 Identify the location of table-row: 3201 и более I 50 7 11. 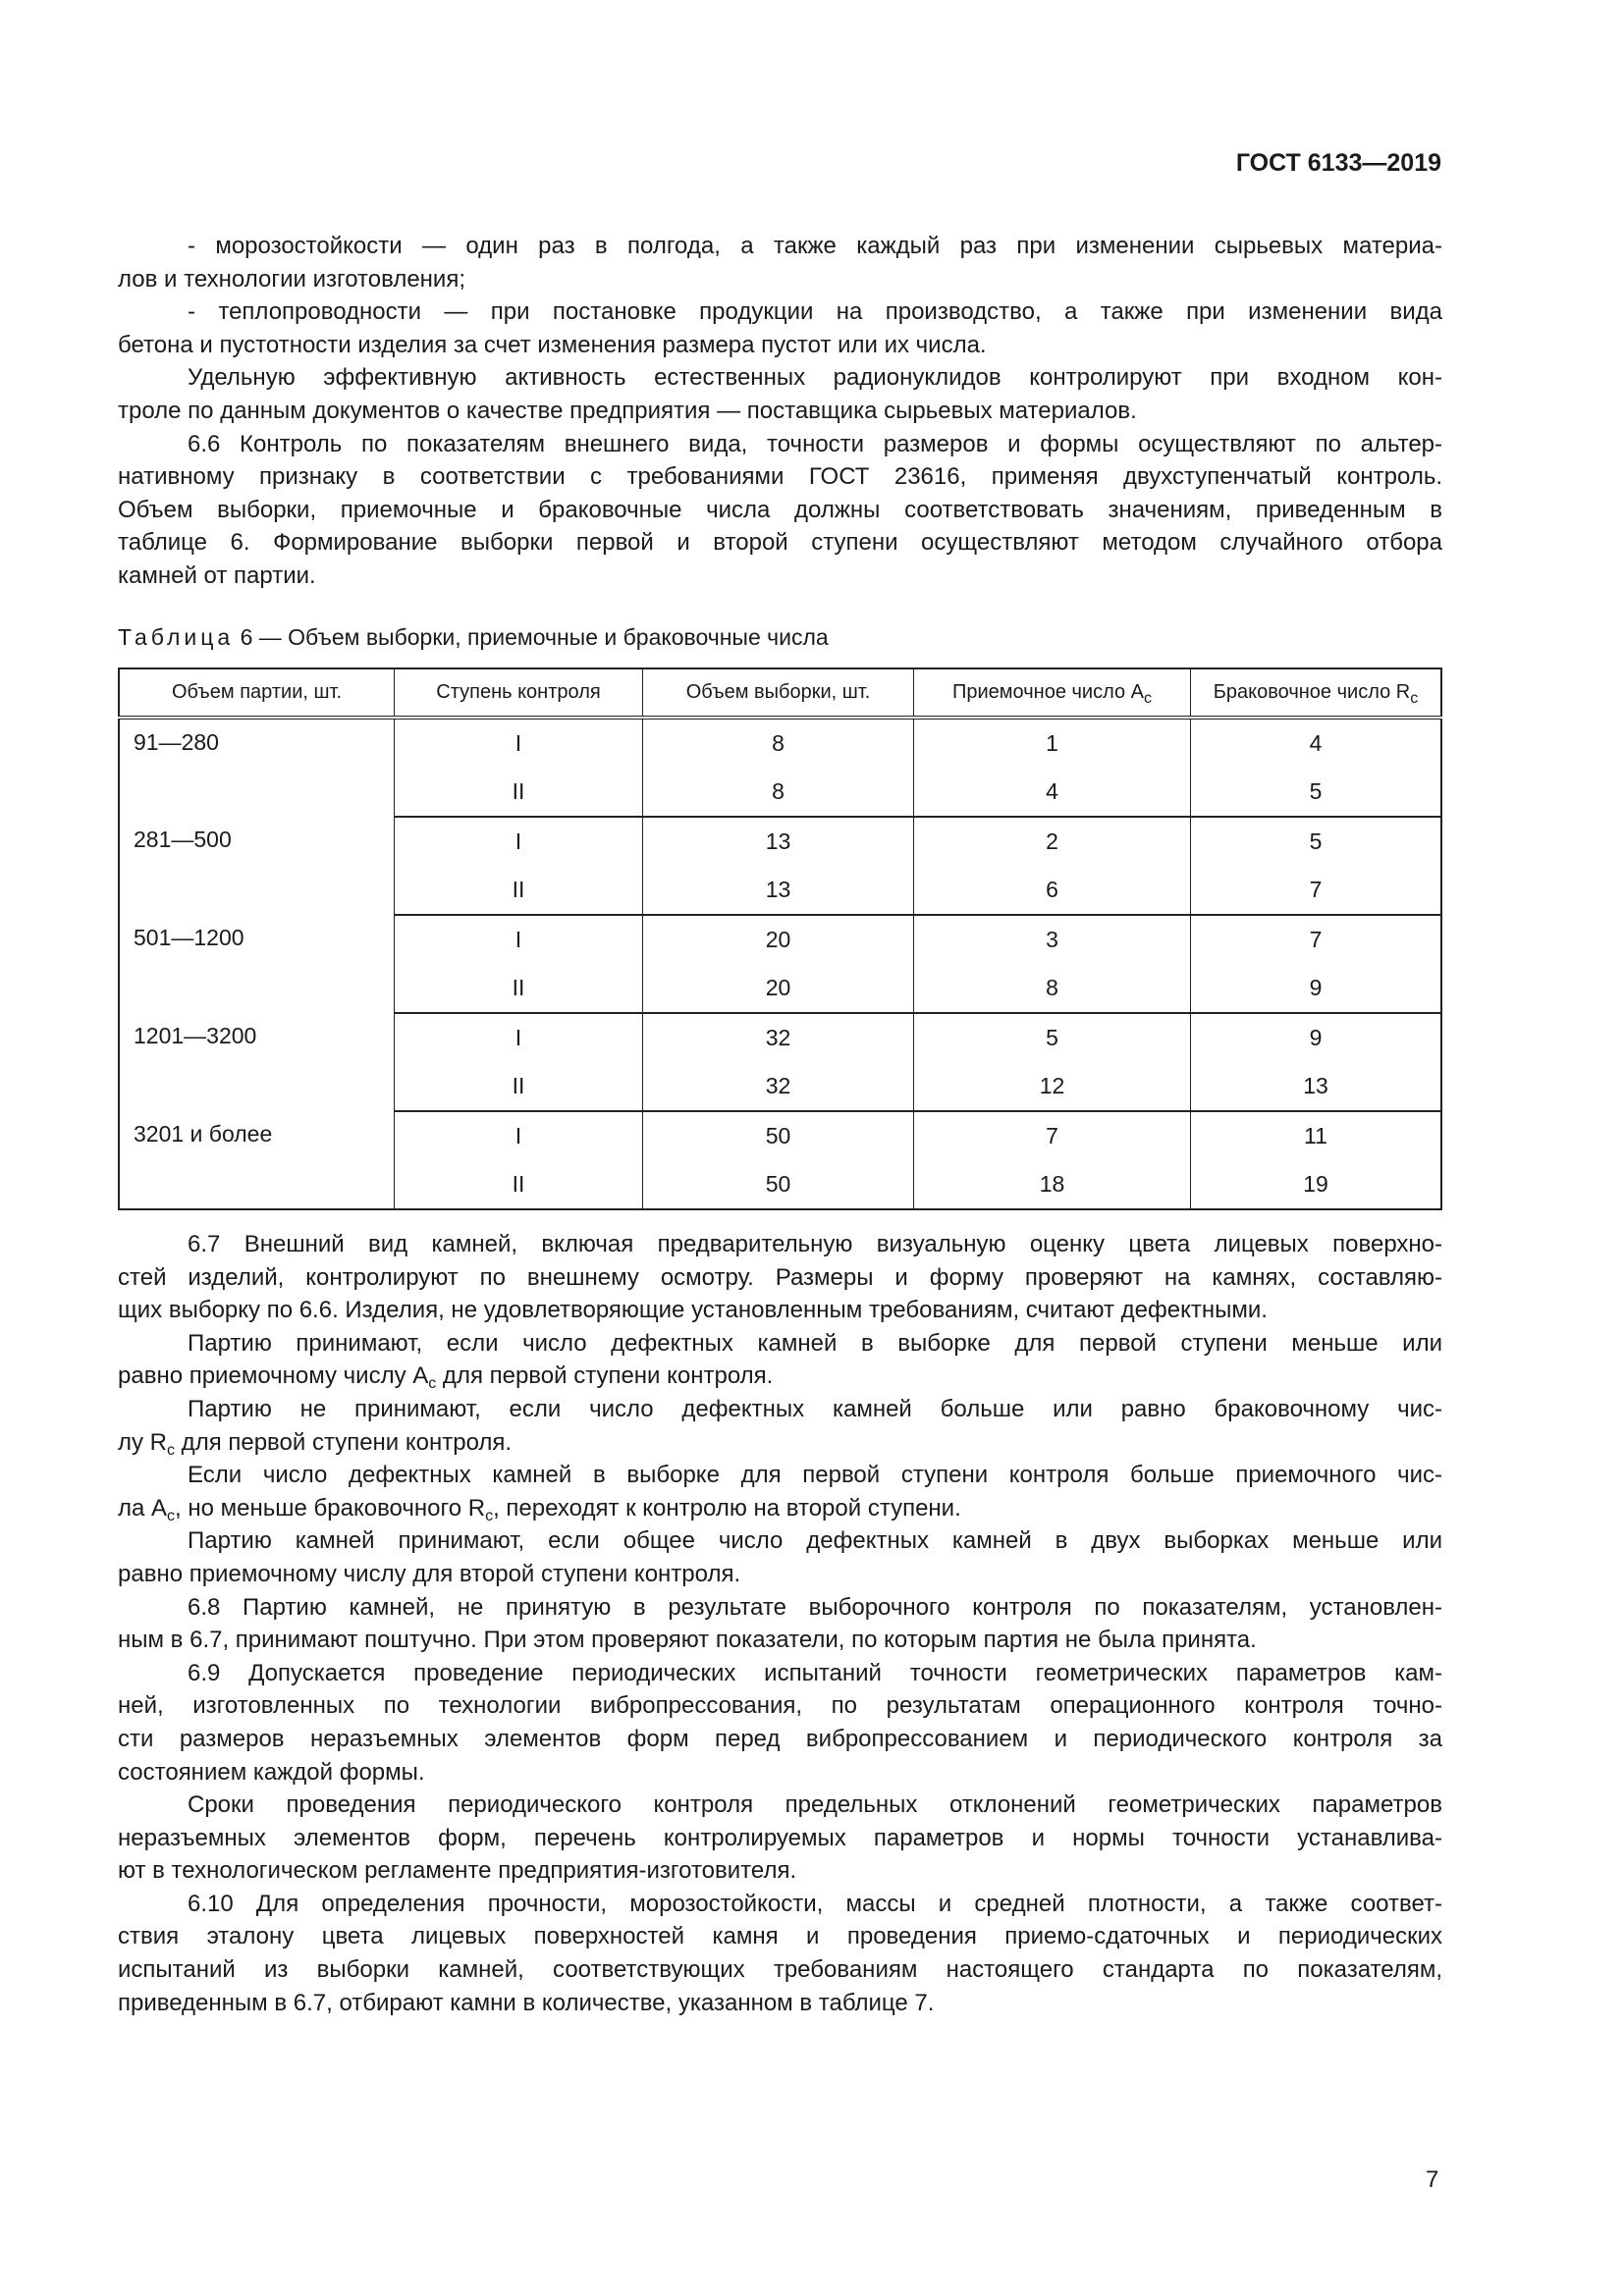
(780, 1160).